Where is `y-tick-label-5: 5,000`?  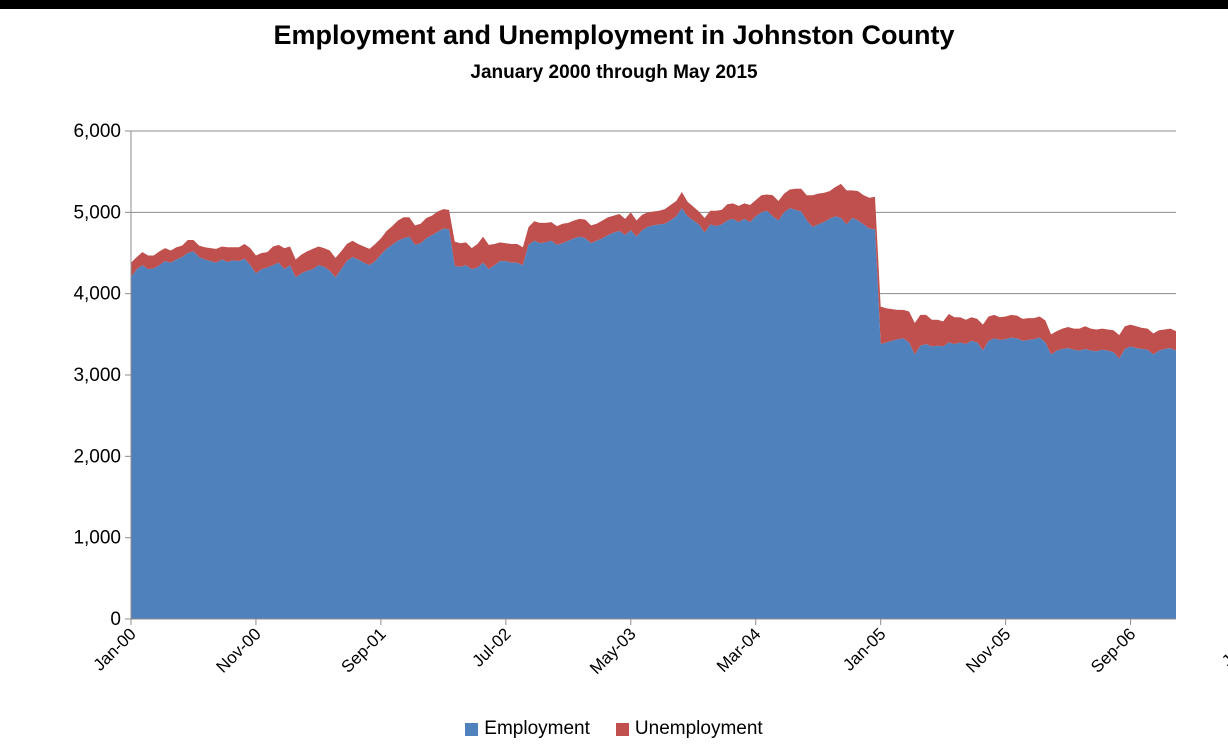
y-tick-label-5: 5,000 is located at coordinates (97, 212).